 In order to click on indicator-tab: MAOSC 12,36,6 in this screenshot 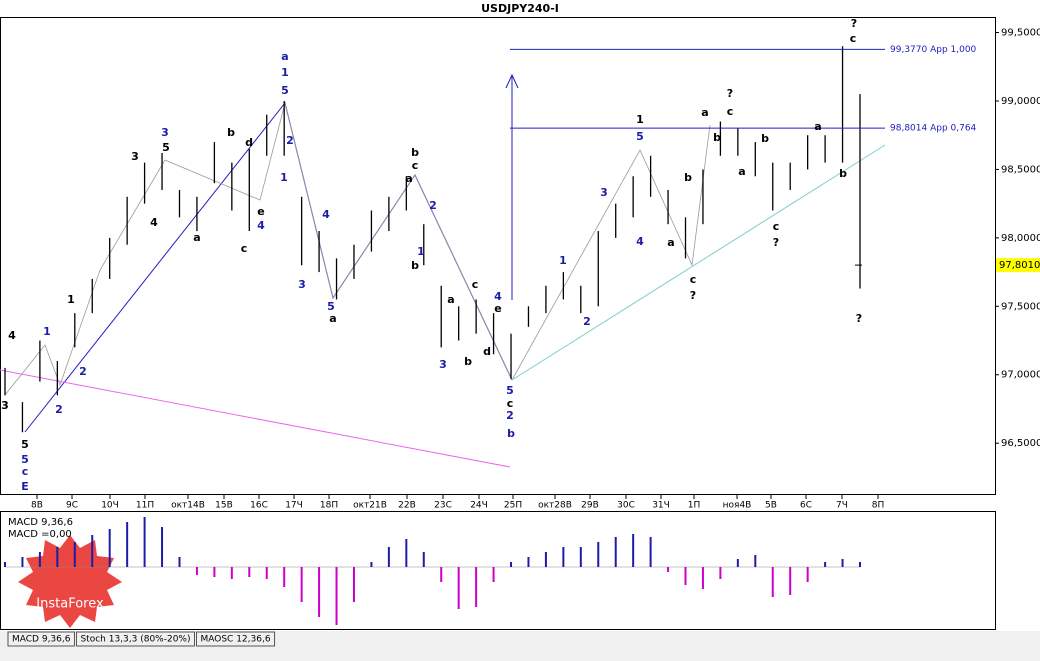, I will do `click(236, 640)`.